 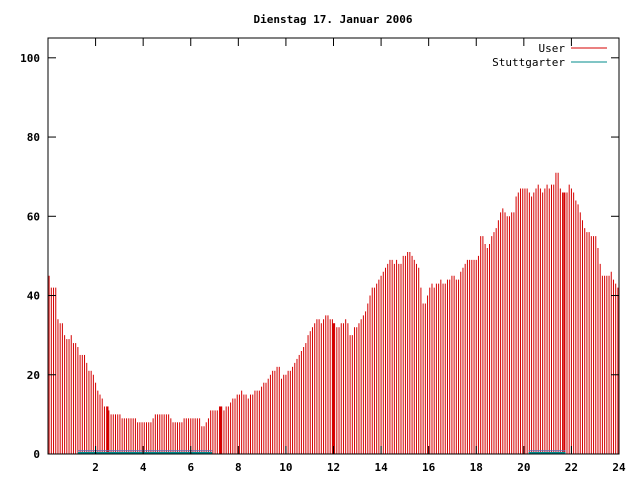 What do you see at coordinates (619, 467) in the screenshot?
I see `x-tick-label: 24` at bounding box center [619, 467].